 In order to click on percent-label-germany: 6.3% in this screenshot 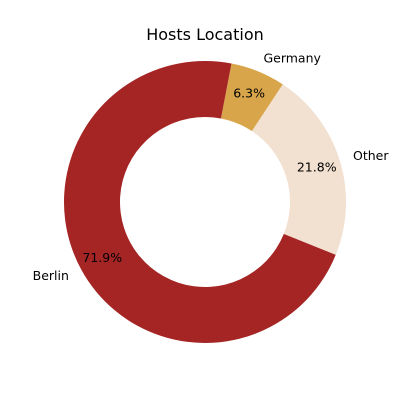, I will do `click(249, 93)`.